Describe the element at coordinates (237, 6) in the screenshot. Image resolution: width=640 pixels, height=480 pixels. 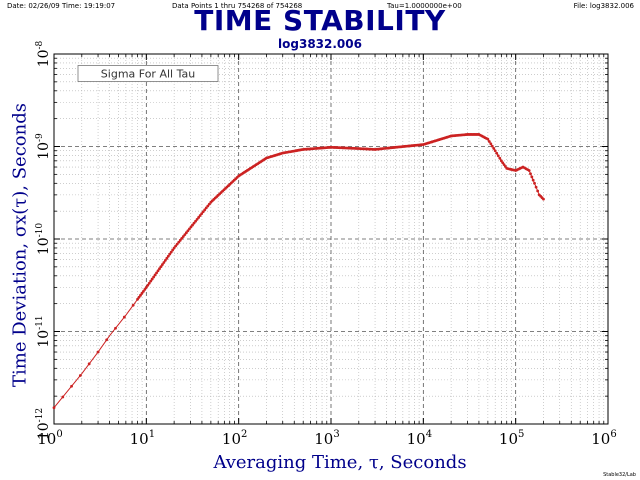
I see `header-data-points: Data Points 1 thru 754268 of 754268` at that location.